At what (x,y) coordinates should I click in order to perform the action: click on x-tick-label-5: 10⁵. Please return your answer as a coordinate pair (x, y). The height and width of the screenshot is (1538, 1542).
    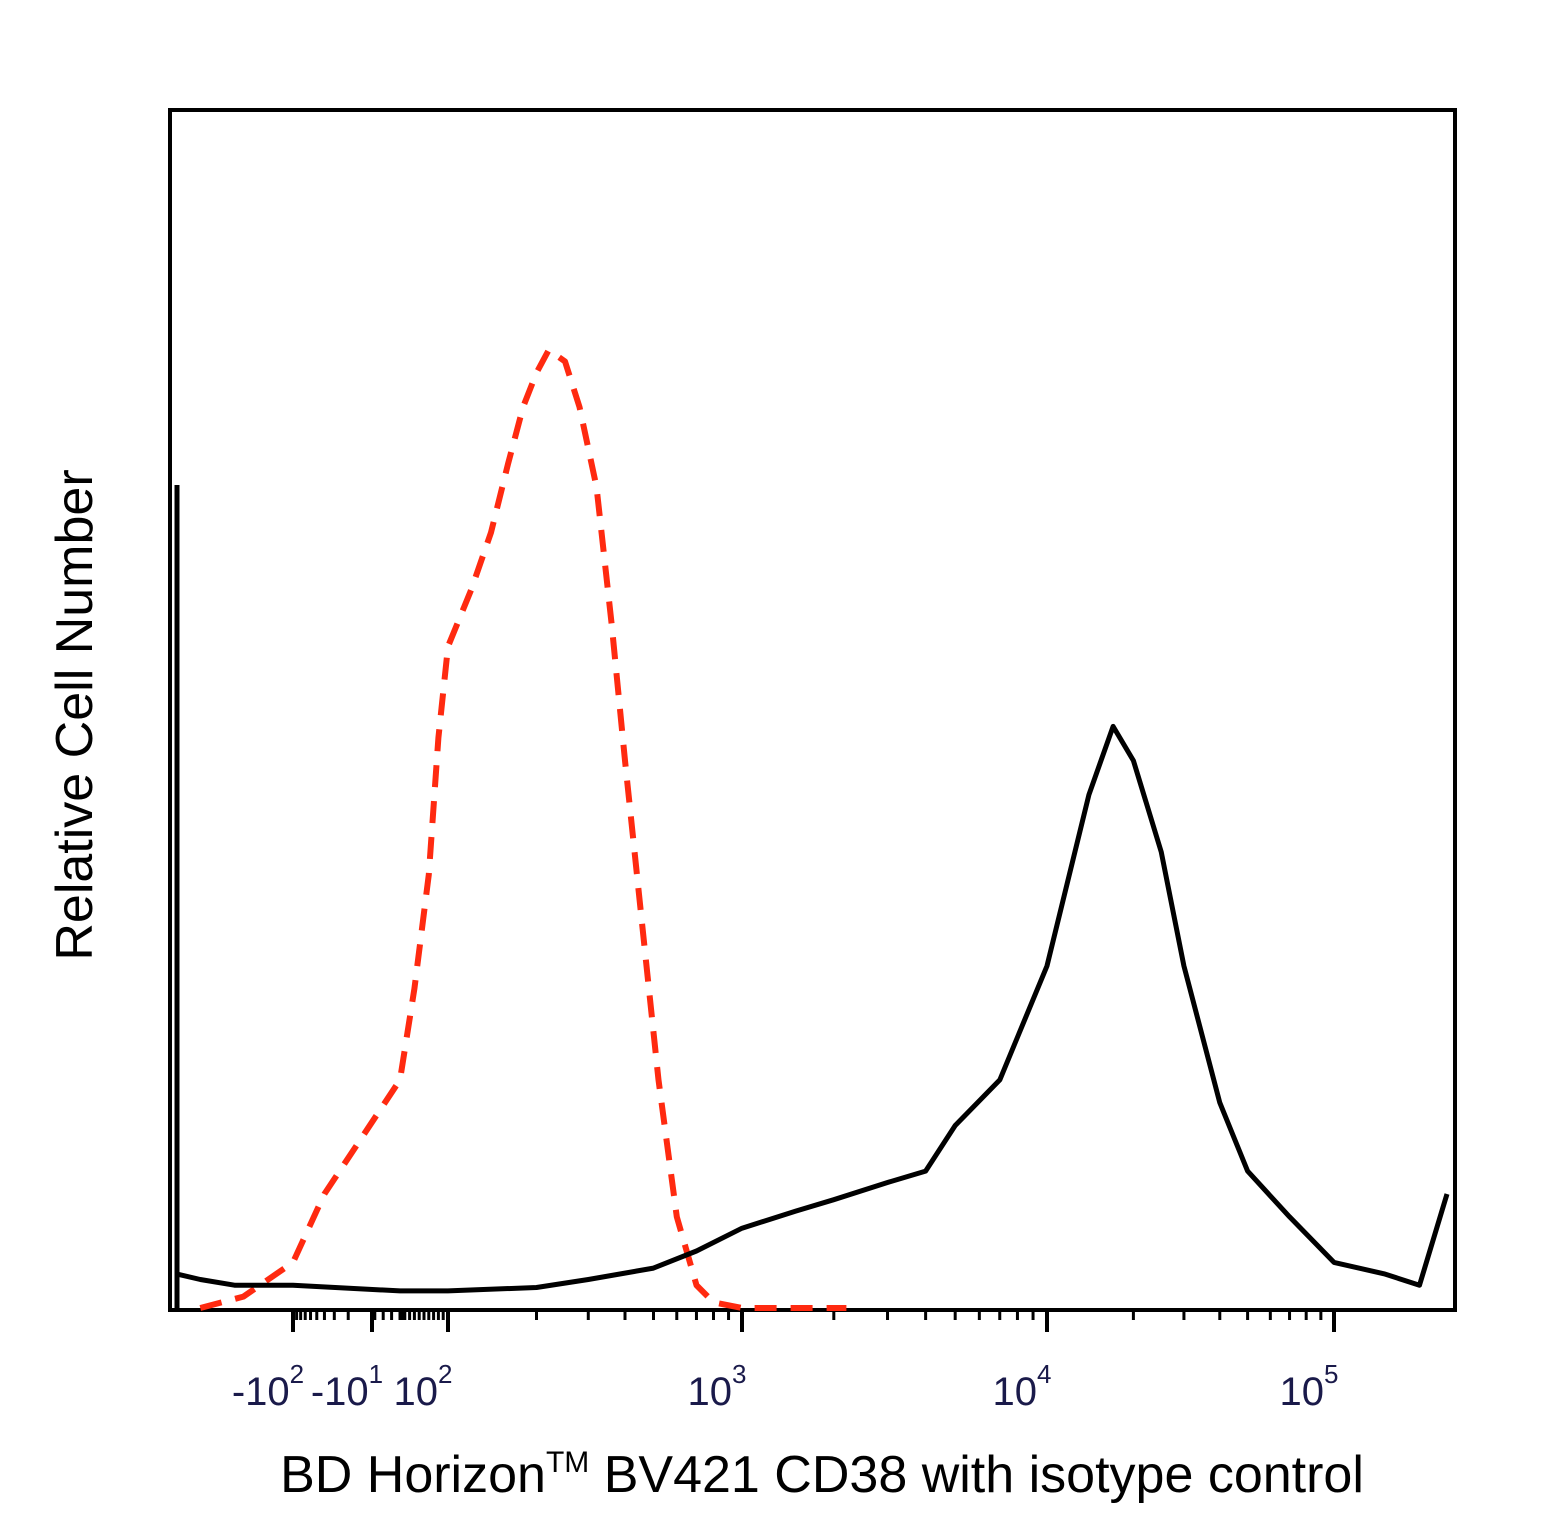
    Looking at the image, I should click on (1309, 1386).